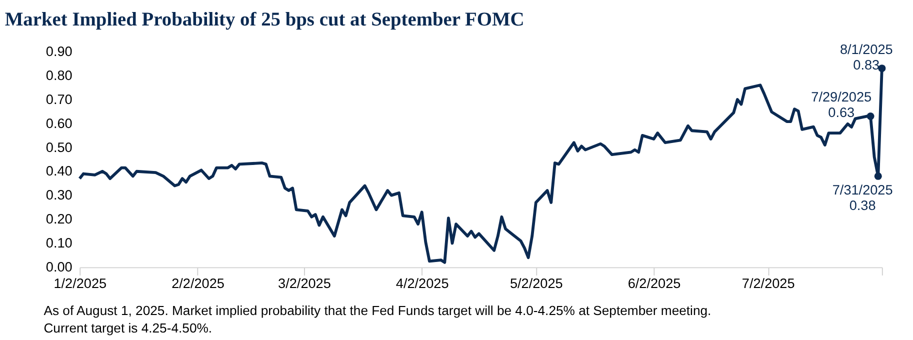 This screenshot has height=340, width=913. What do you see at coordinates (264, 20) in the screenshot?
I see `chart-title: Market Implied Probability of 25 bps cut at September FOMC` at bounding box center [264, 20].